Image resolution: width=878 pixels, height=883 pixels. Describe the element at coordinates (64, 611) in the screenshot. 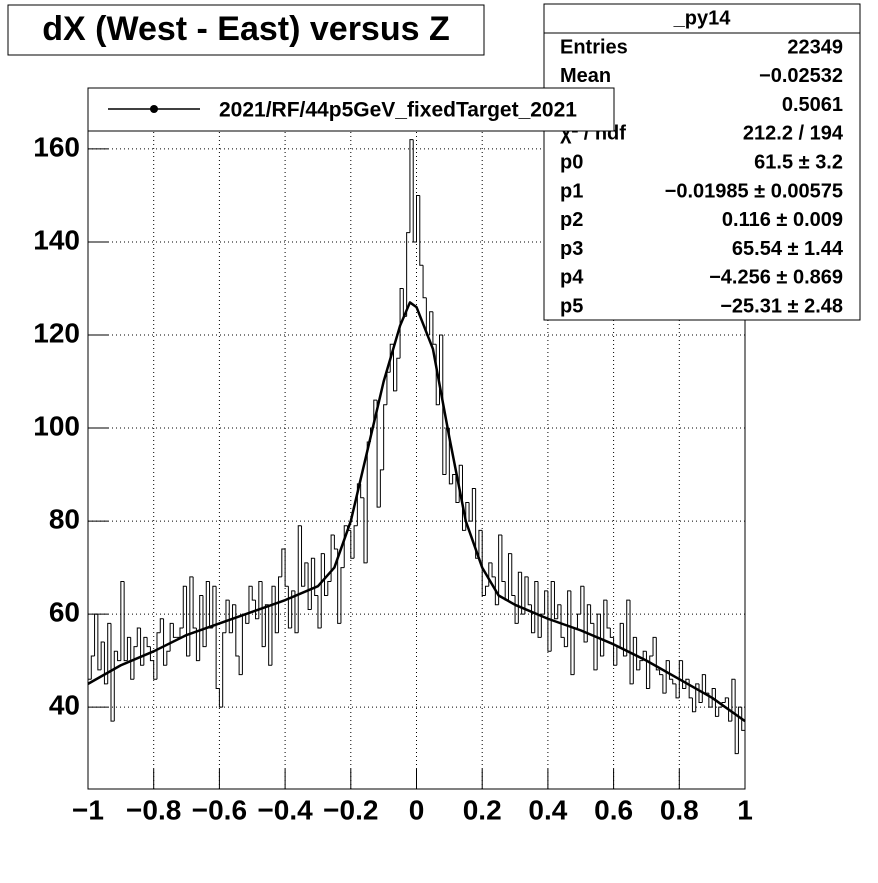

I see `y-tick-label: 60` at that location.